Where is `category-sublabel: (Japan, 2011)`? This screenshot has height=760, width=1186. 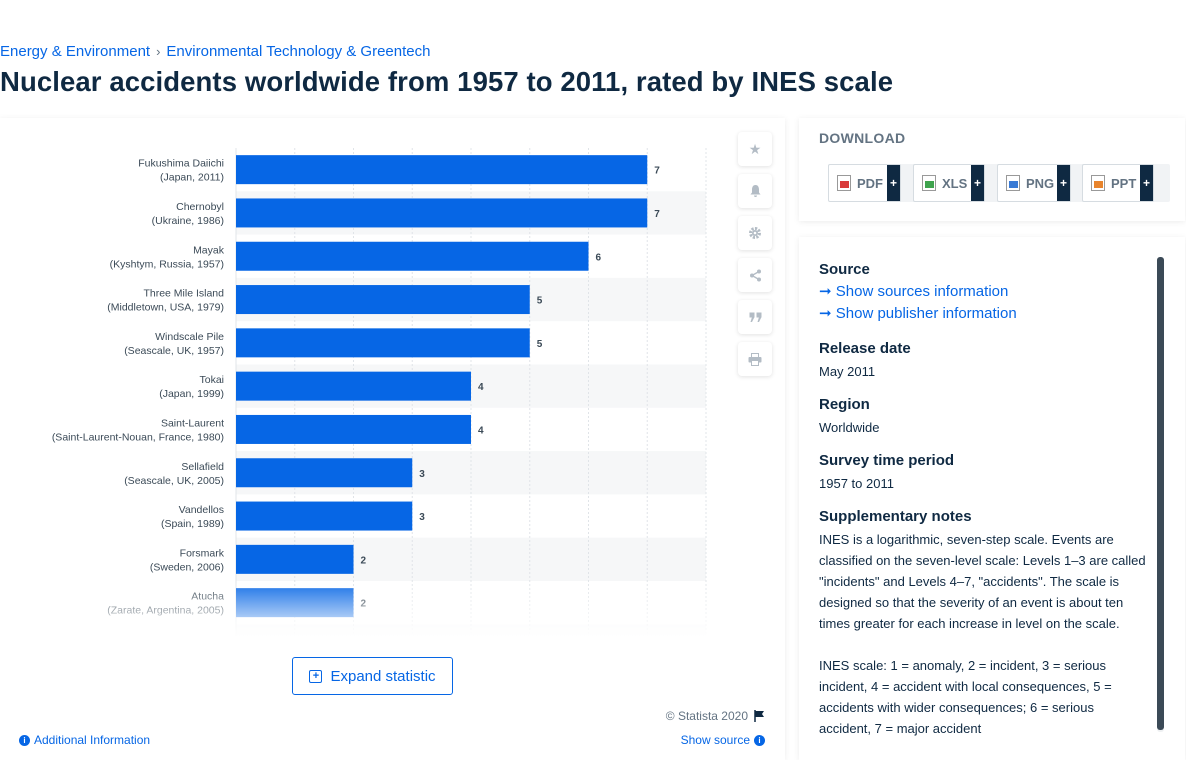
category-sublabel: (Japan, 2011) is located at coordinates (192, 178).